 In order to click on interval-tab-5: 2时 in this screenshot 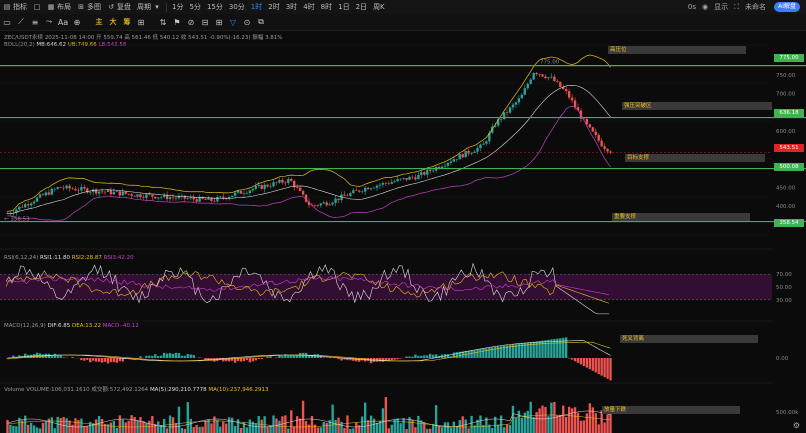, I will do `click(274, 7)`.